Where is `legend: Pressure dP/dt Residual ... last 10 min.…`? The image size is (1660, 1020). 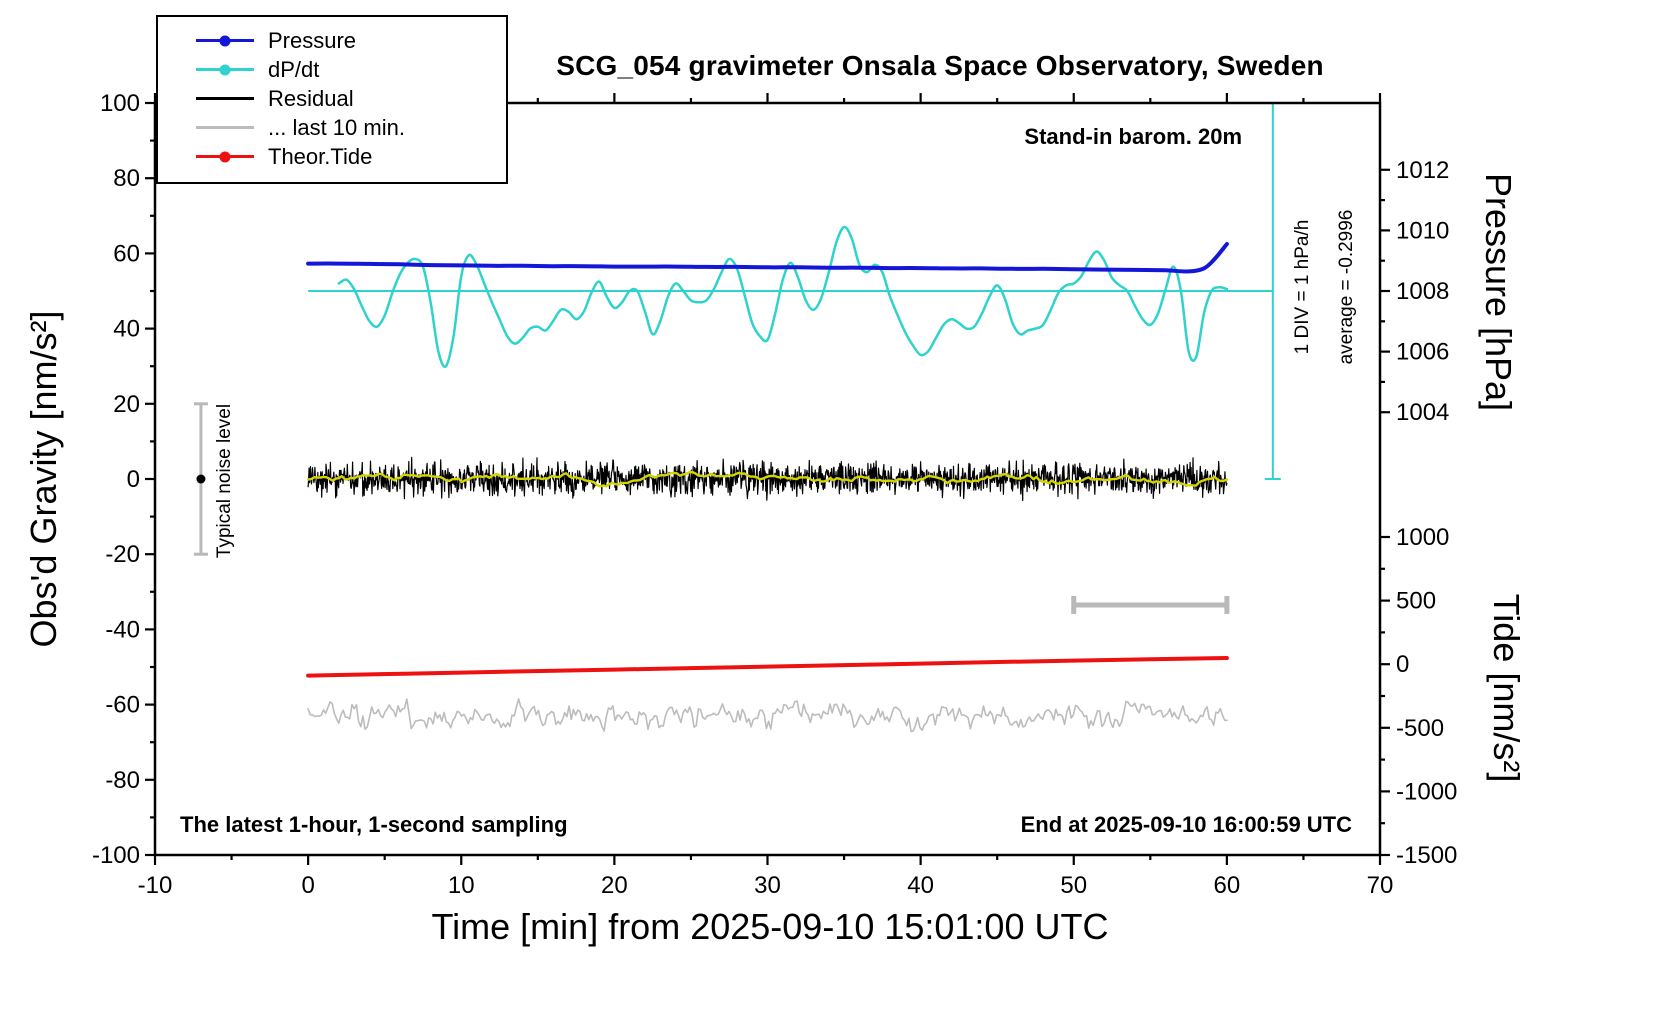 legend: Pressure dP/dt Residual ... last 10 min.… is located at coordinates (332, 99).